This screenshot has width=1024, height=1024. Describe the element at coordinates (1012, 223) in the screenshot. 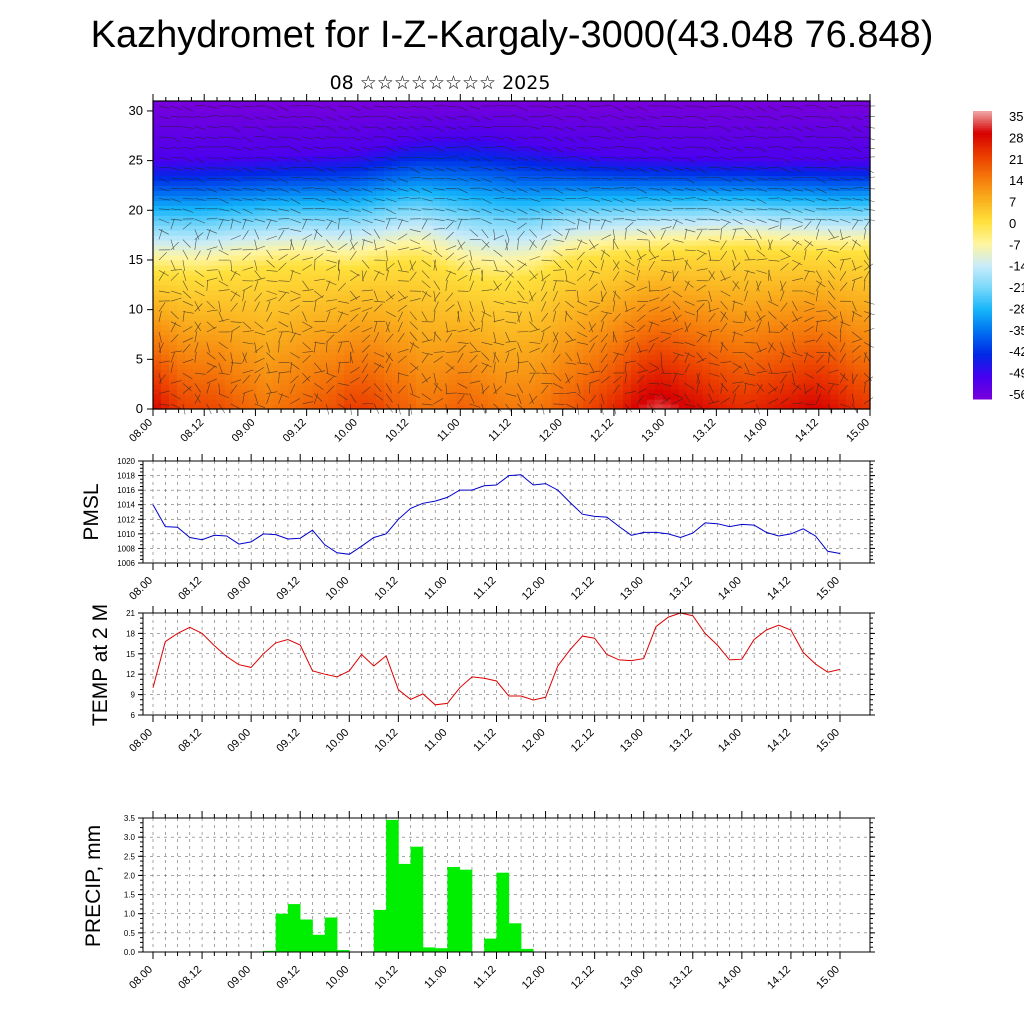

I see `colorbar-label: 0` at that location.